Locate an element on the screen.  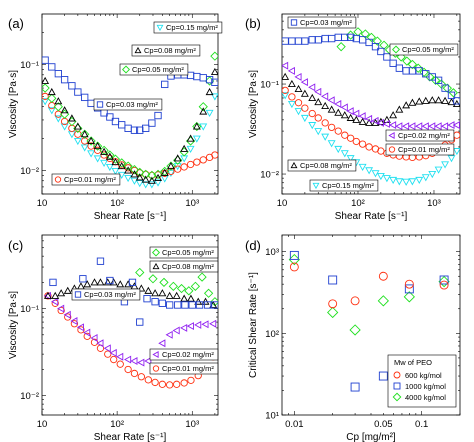
y-tick-label: 10⁻¹ is located at coordinates (29, 65).